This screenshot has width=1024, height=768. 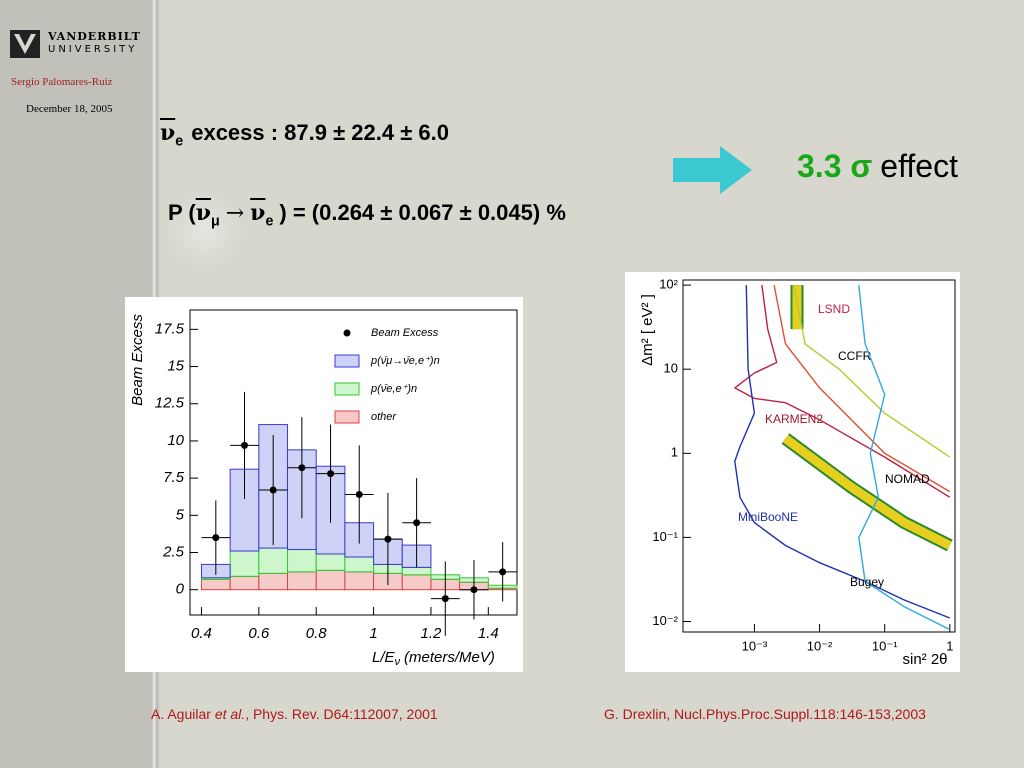 I want to click on logo, so click(x=25, y=44).